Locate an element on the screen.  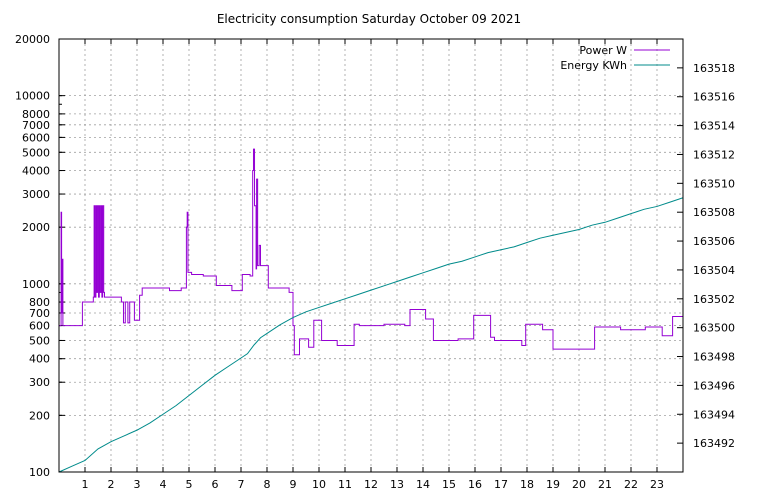
y-left-tick-label: 300 is located at coordinates (39, 382).